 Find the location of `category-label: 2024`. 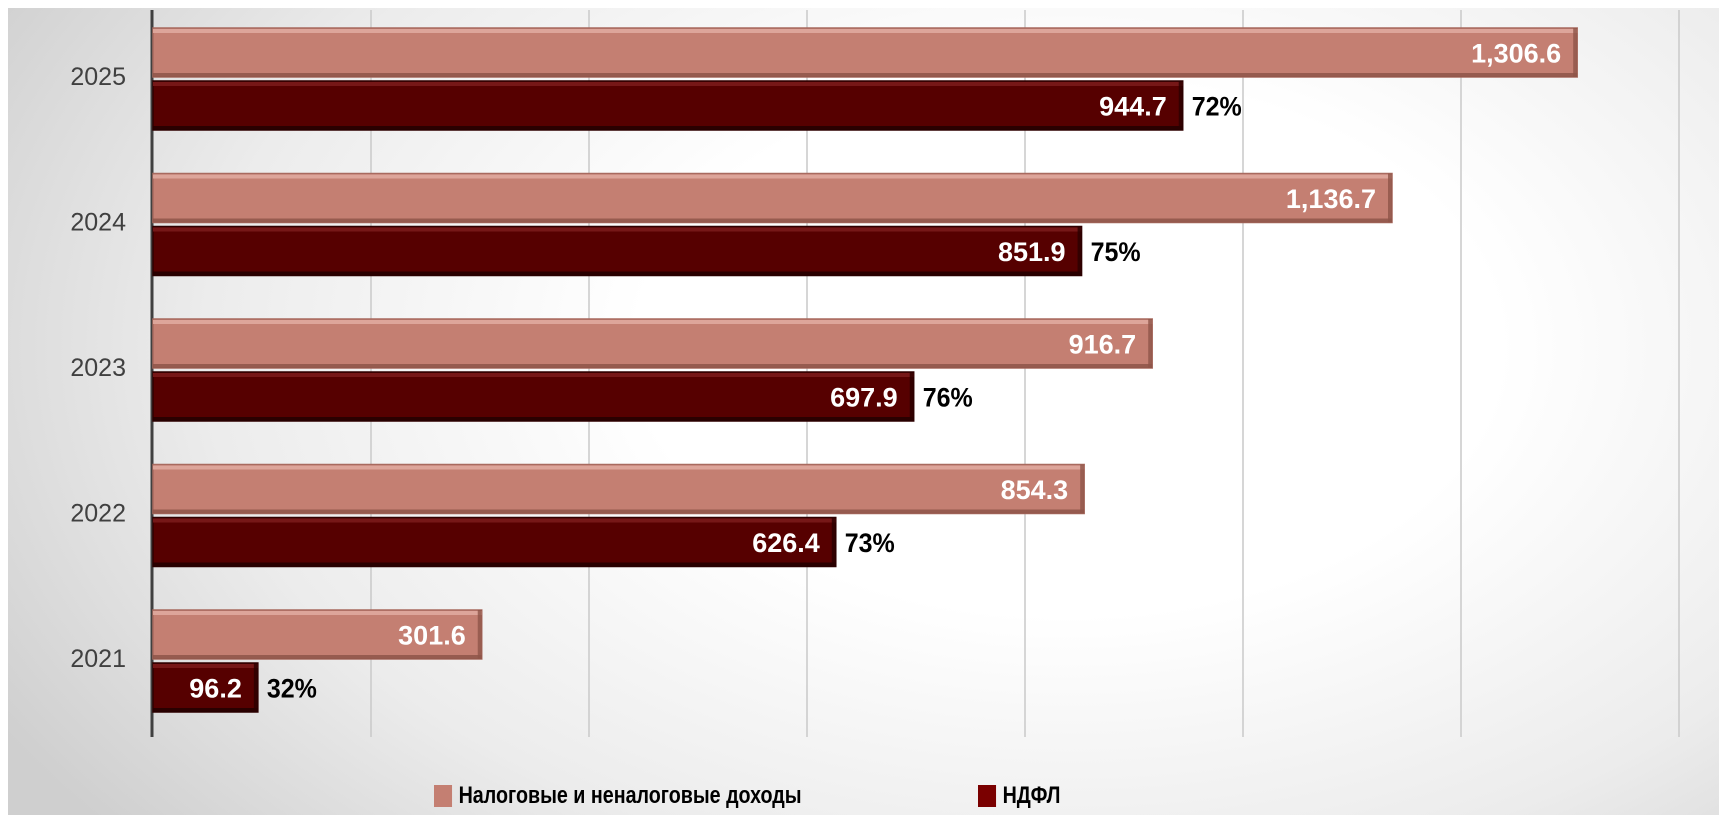

category-label: 2024 is located at coordinates (98, 223).